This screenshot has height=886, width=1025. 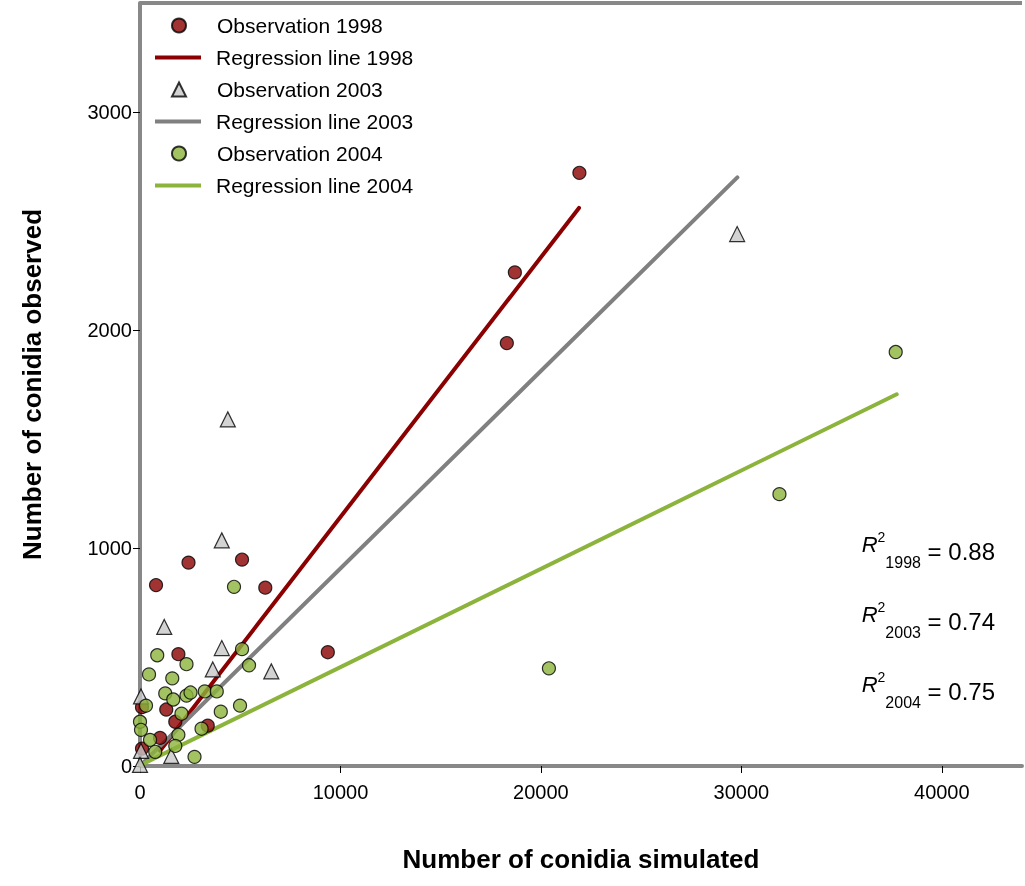 I want to click on y-axis-title: Number of conidia observed, so click(x=32, y=384).